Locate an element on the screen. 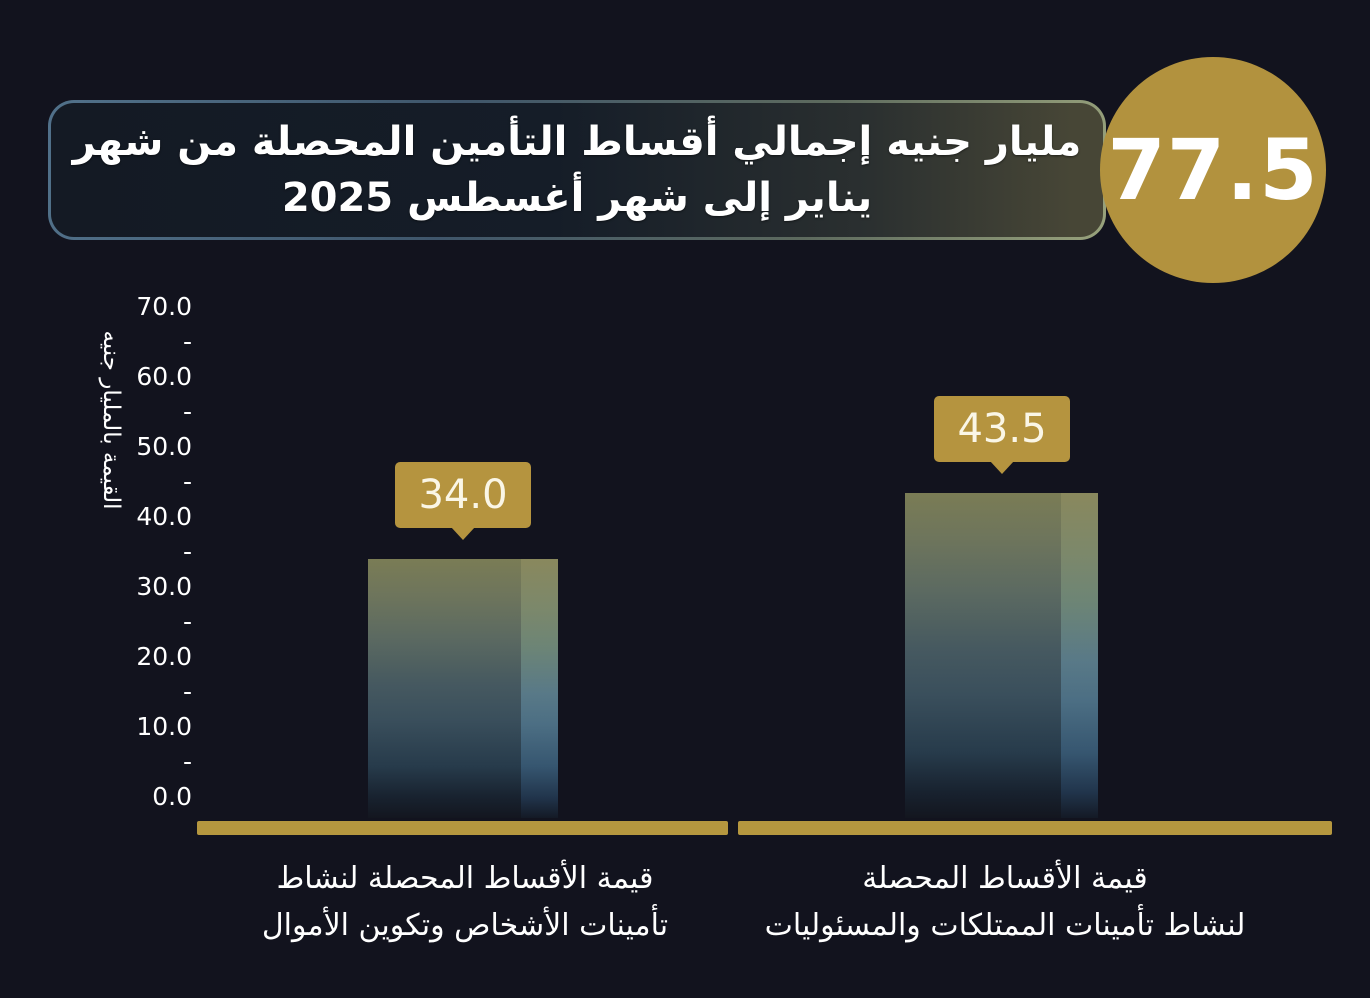  value-callout-property: 43.5 is located at coordinates (1002, 435).